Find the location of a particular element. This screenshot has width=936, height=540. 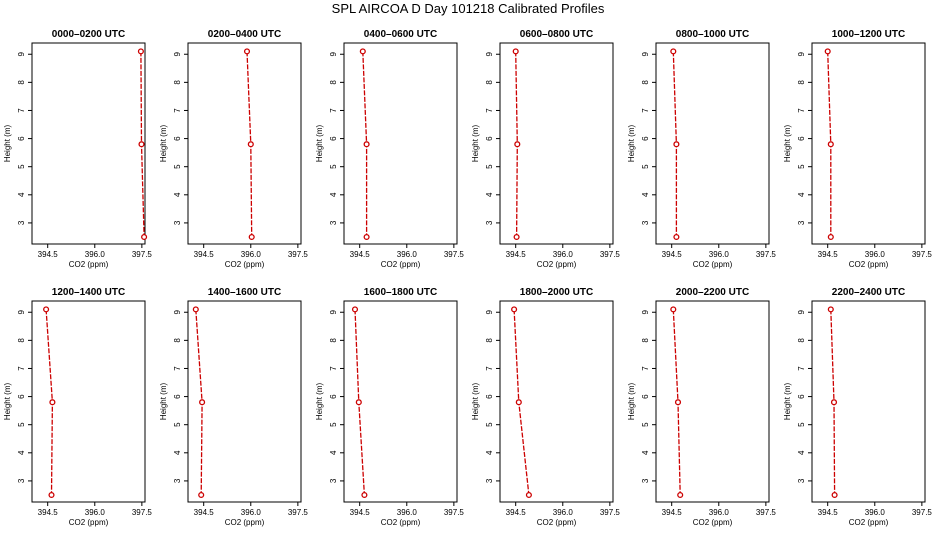

panel-title: 0600–0800 UTC is located at coordinates (556, 34).